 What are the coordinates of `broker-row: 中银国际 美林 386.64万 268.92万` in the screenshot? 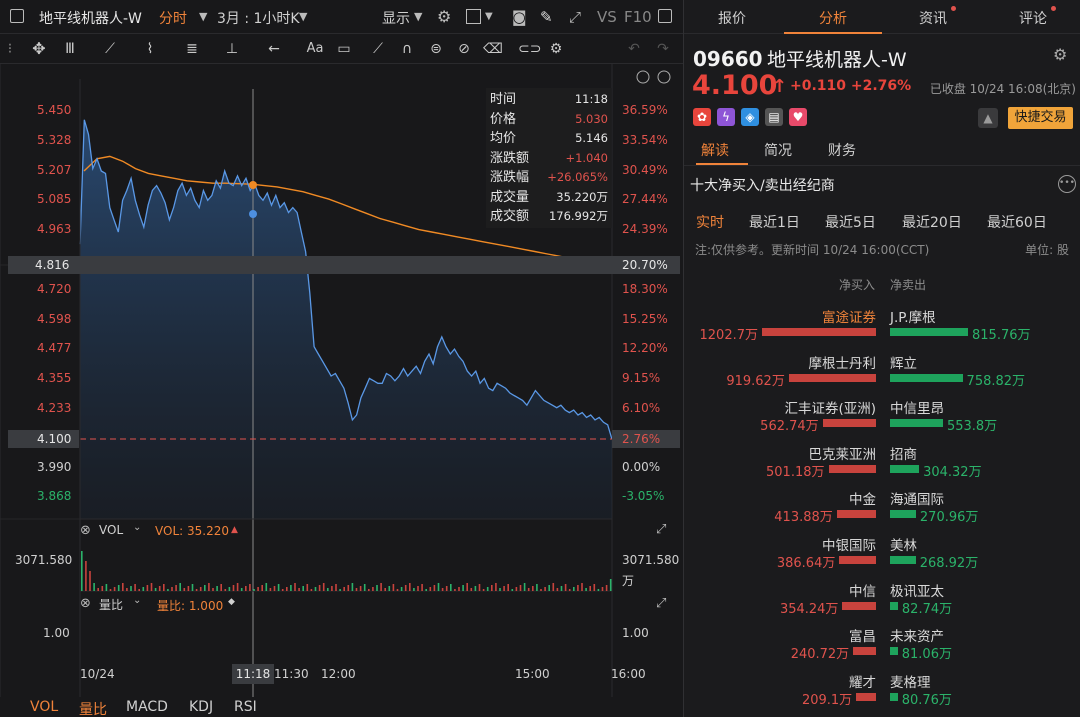 It's located at (882, 557).